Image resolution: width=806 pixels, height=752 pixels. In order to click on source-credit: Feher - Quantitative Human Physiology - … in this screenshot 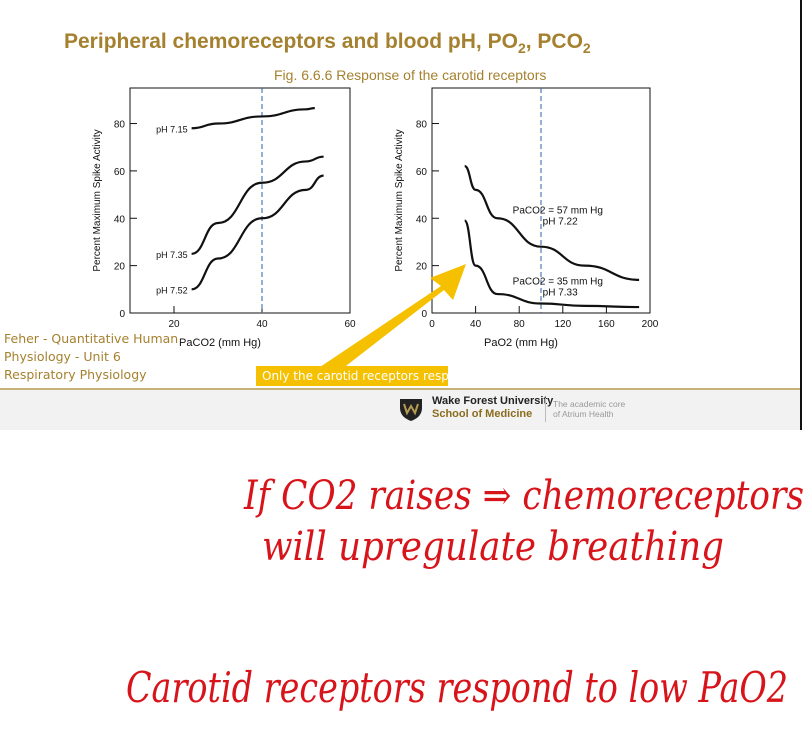, I will do `click(91, 357)`.